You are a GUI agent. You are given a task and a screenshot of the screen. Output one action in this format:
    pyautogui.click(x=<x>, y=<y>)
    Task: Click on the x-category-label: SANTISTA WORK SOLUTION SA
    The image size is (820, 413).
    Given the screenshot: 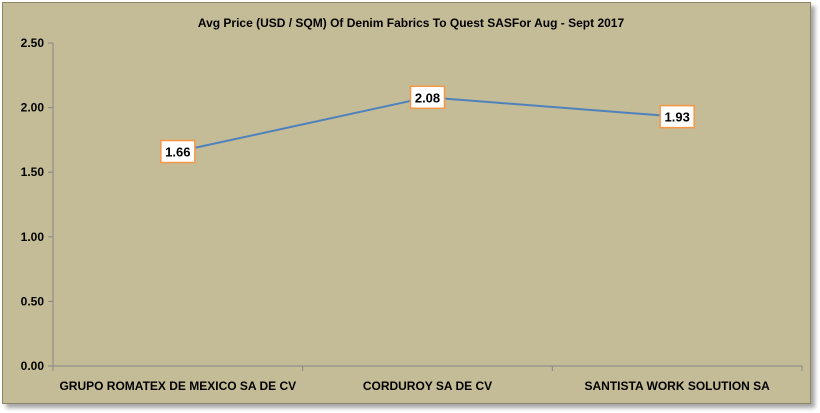 What is the action you would take?
    pyautogui.click(x=678, y=386)
    